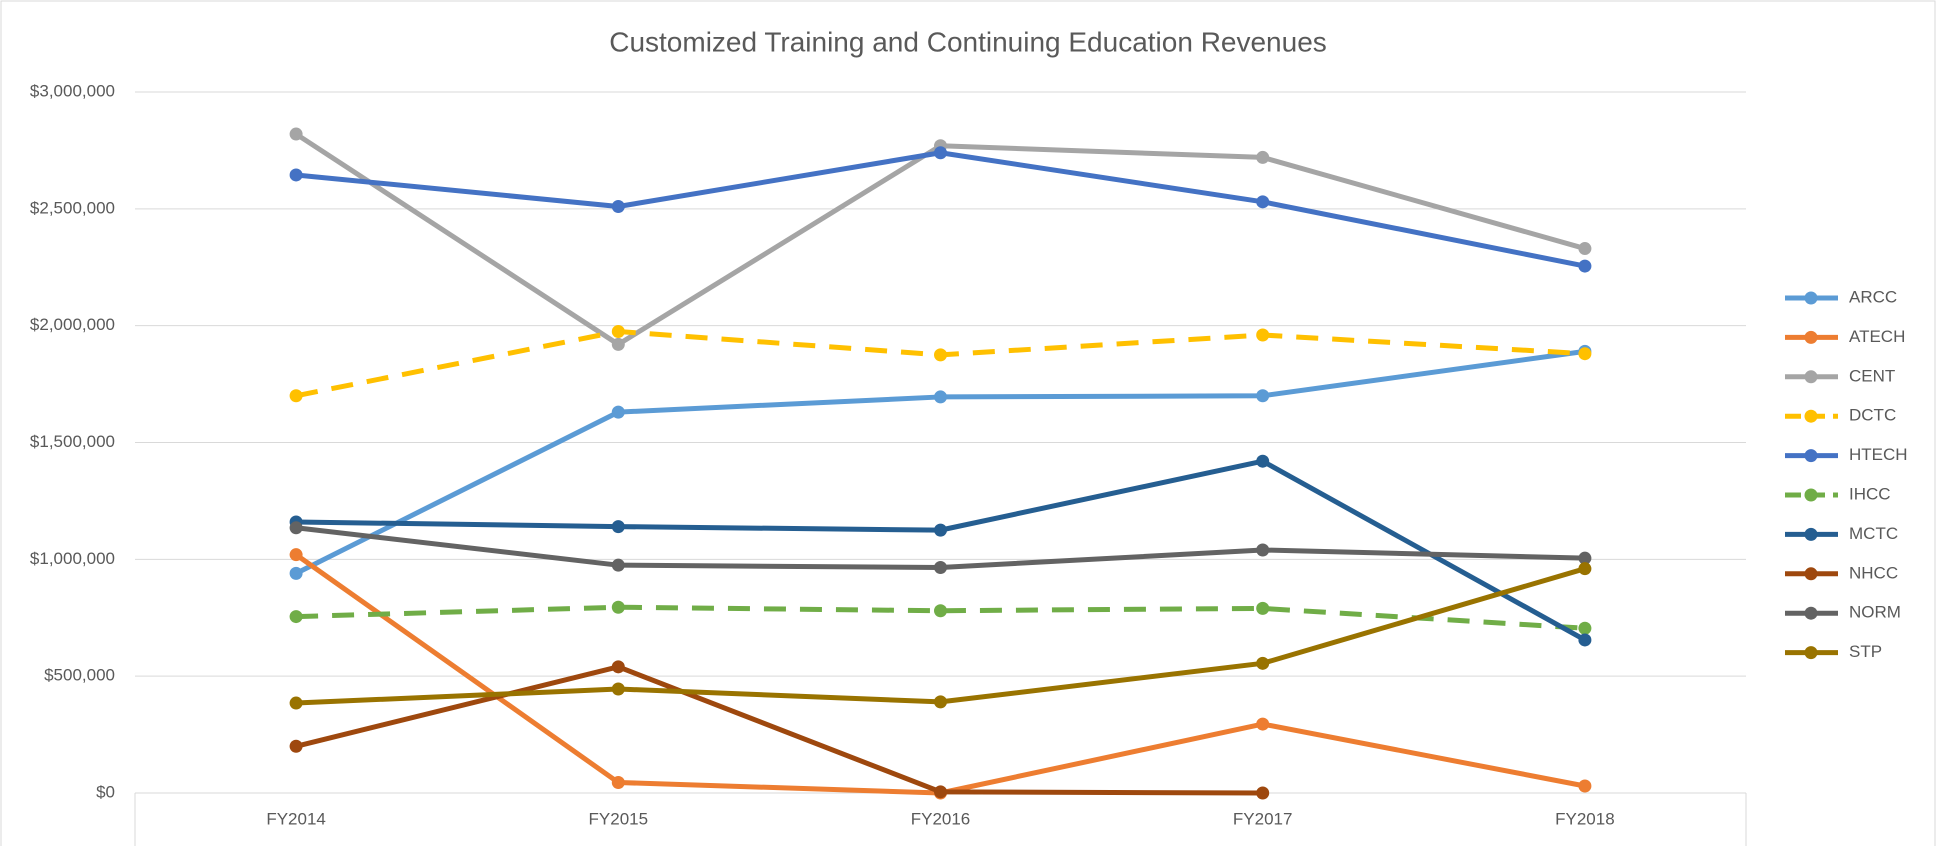 The image size is (1936, 851). Describe the element at coordinates (619, 818) in the screenshot. I see `x-tick-label: FY2015` at that location.